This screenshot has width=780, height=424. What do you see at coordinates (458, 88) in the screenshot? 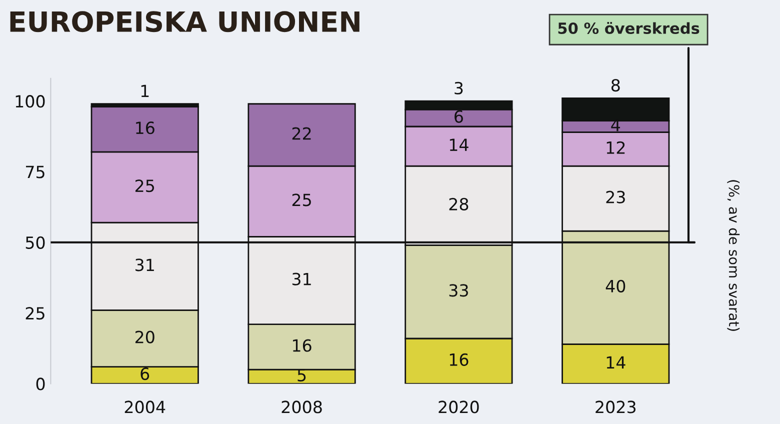
I see `data-label: 3` at bounding box center [458, 88].